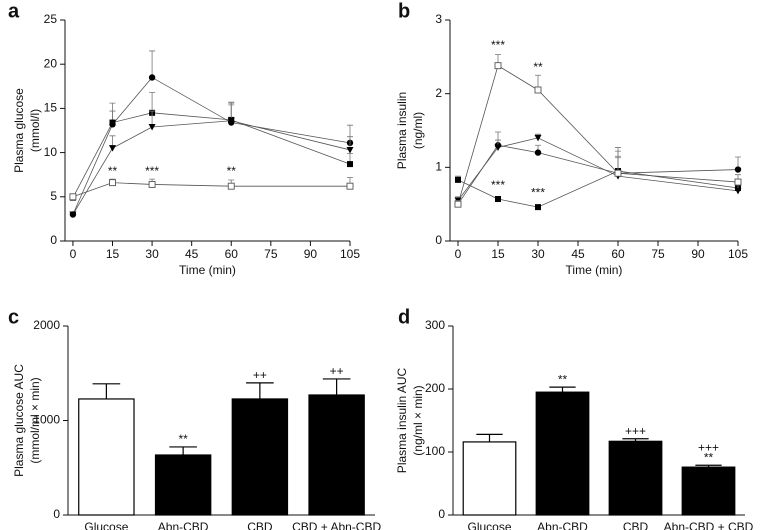 Image resolution: width=761 pixels, height=530 pixels. Describe the element at coordinates (404, 317) in the screenshot. I see `panel-label: d` at that location.